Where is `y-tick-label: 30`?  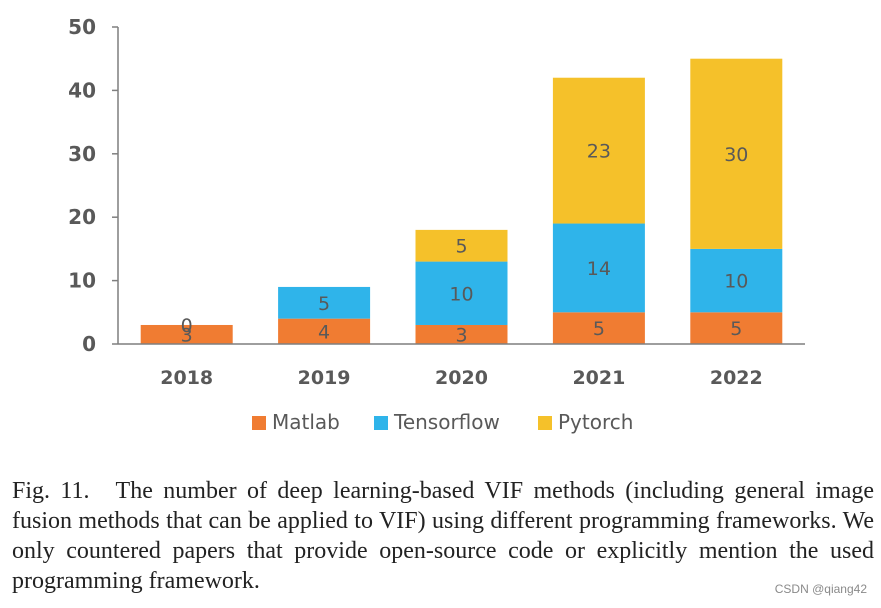
y-tick-label: 30 is located at coordinates (82, 154).